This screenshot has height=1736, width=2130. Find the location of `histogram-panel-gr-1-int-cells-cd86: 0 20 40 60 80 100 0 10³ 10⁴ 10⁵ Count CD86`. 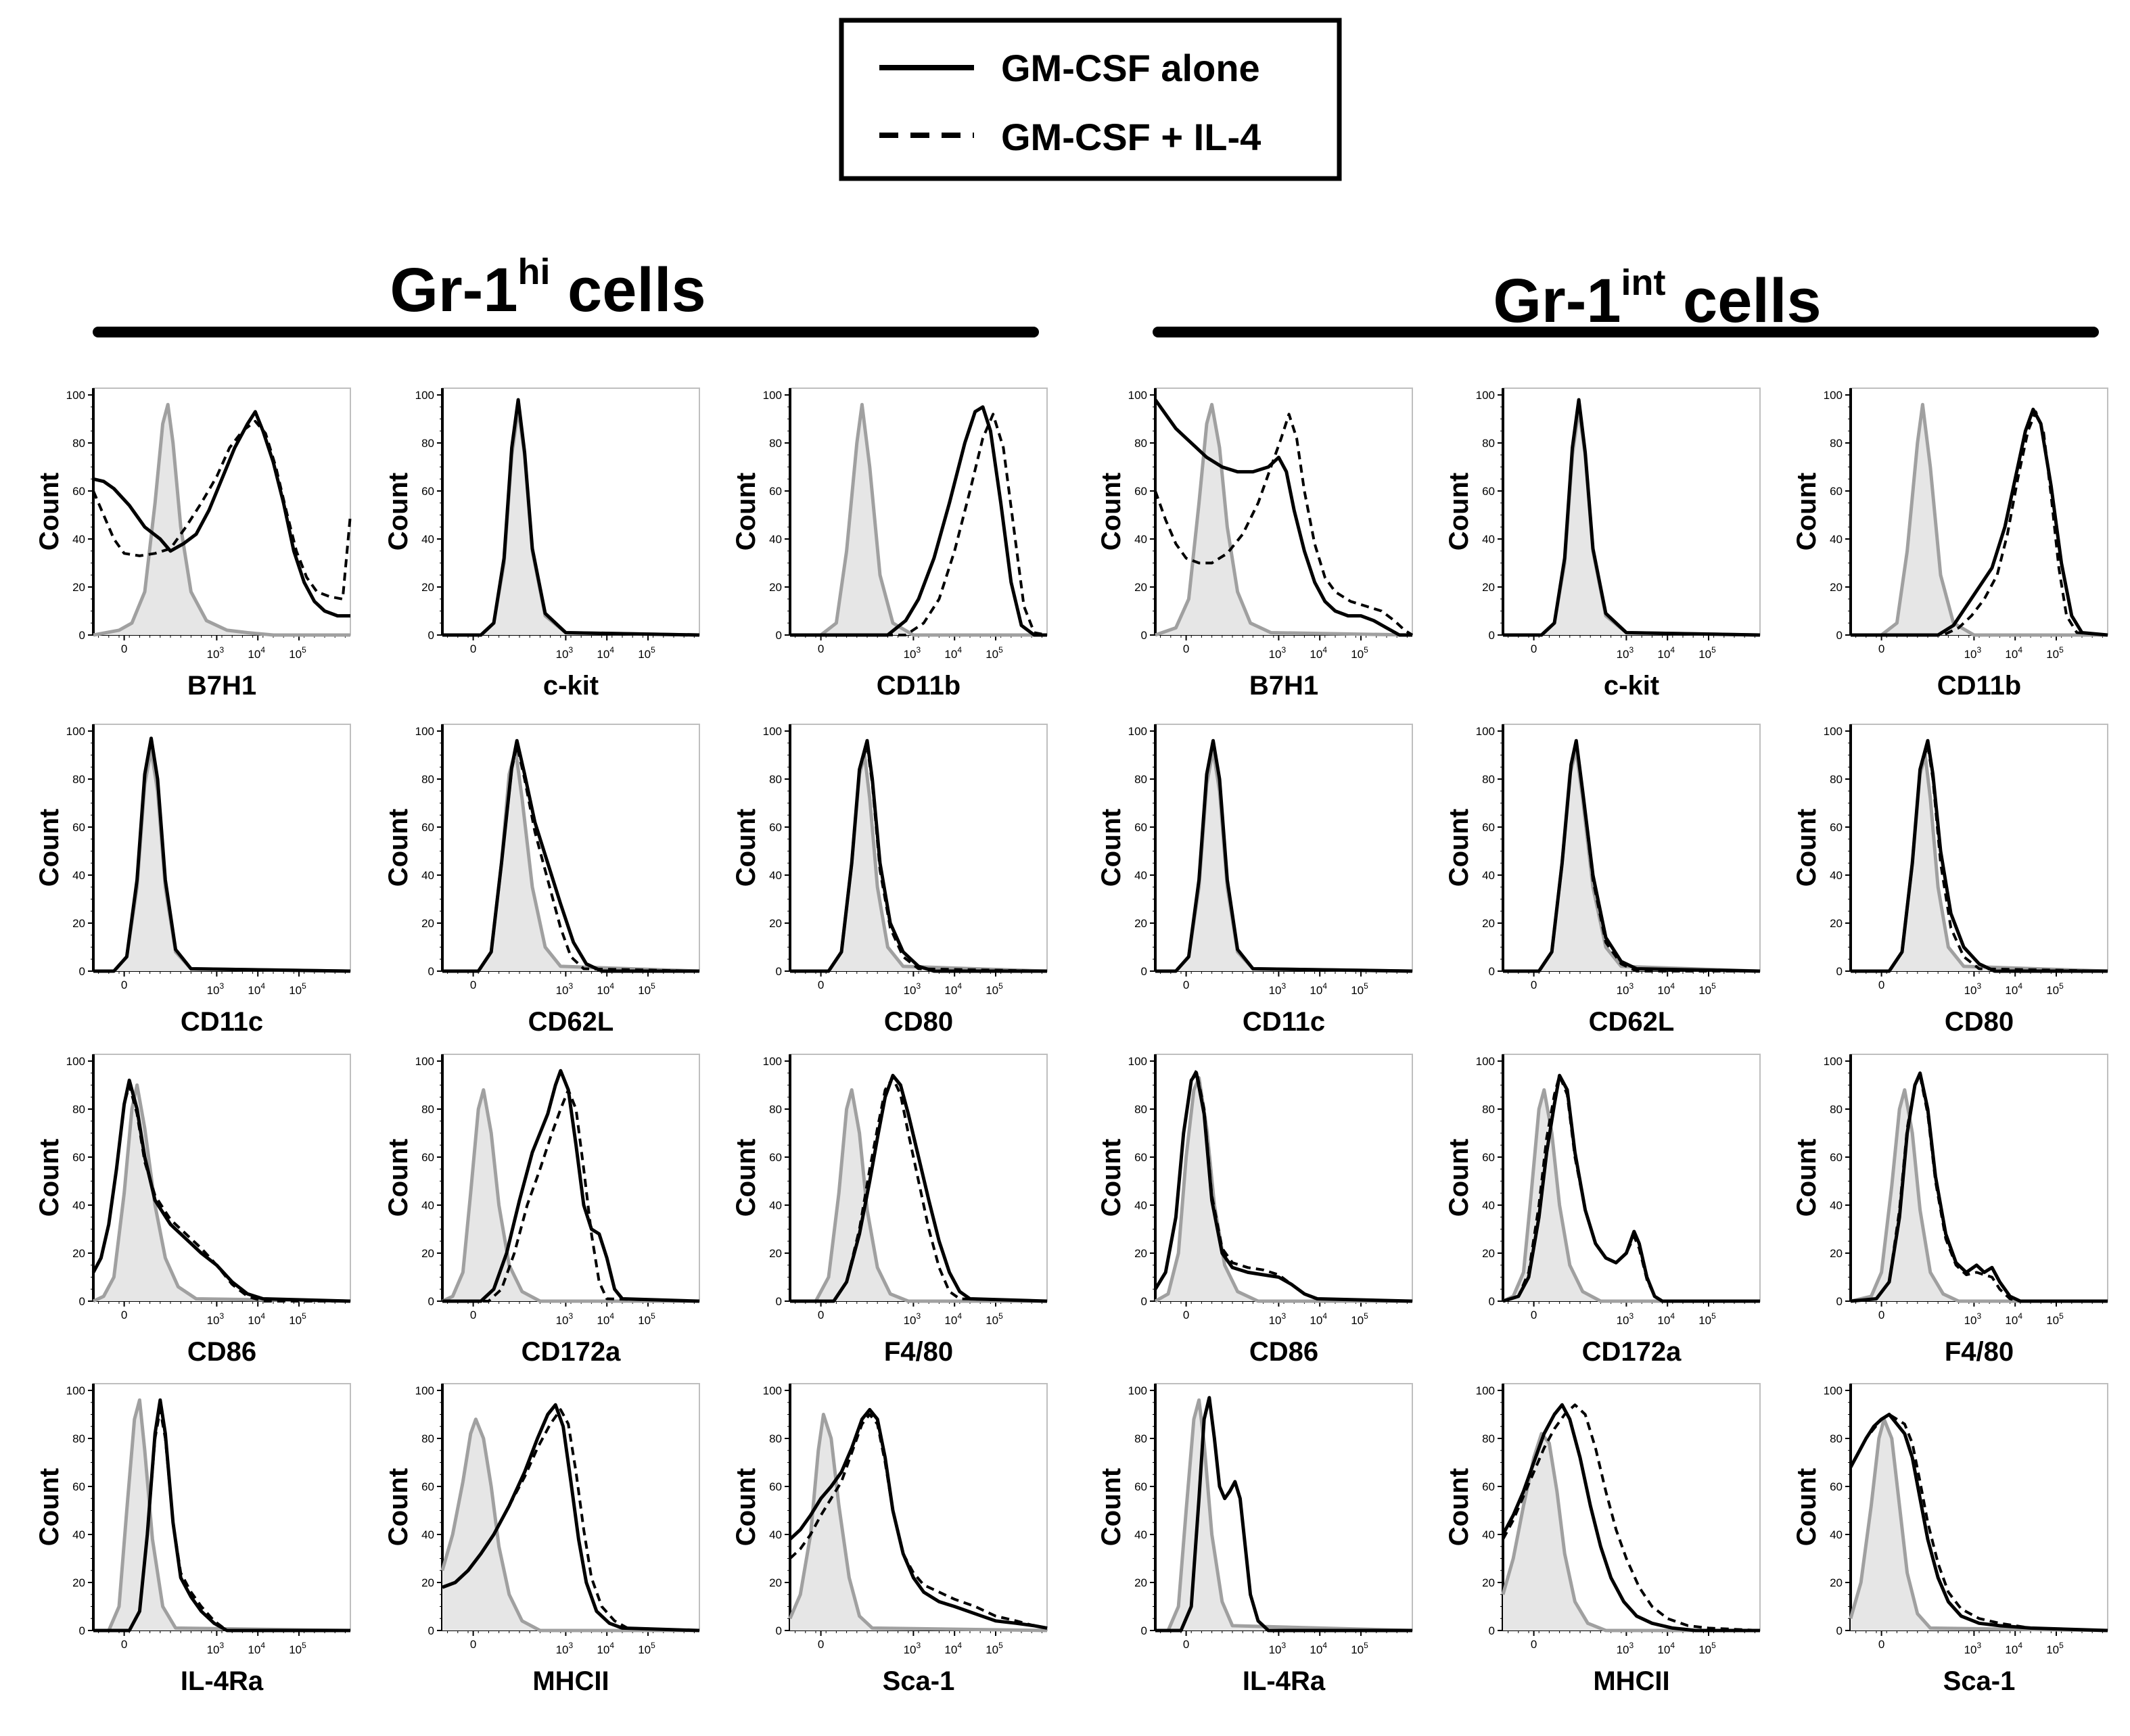

histogram-panel-gr-1-int-cells-cd86: 0 20 40 60 80 100 0 10³ 10⁴ 10⁵ Count CD86 is located at coordinates (1254, 1210).